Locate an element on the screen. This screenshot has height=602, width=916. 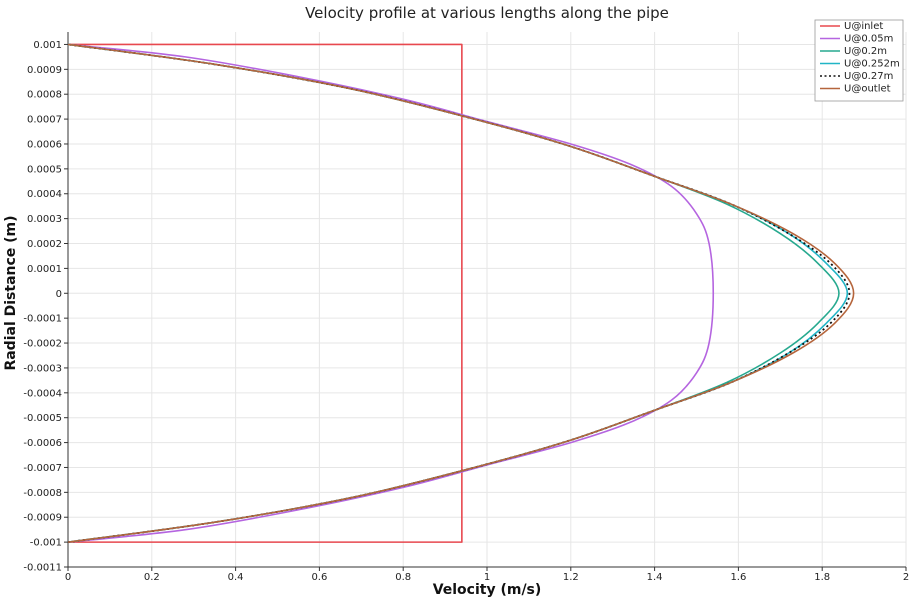
y-tick-label: -0.0008 is located at coordinates (42, 493).